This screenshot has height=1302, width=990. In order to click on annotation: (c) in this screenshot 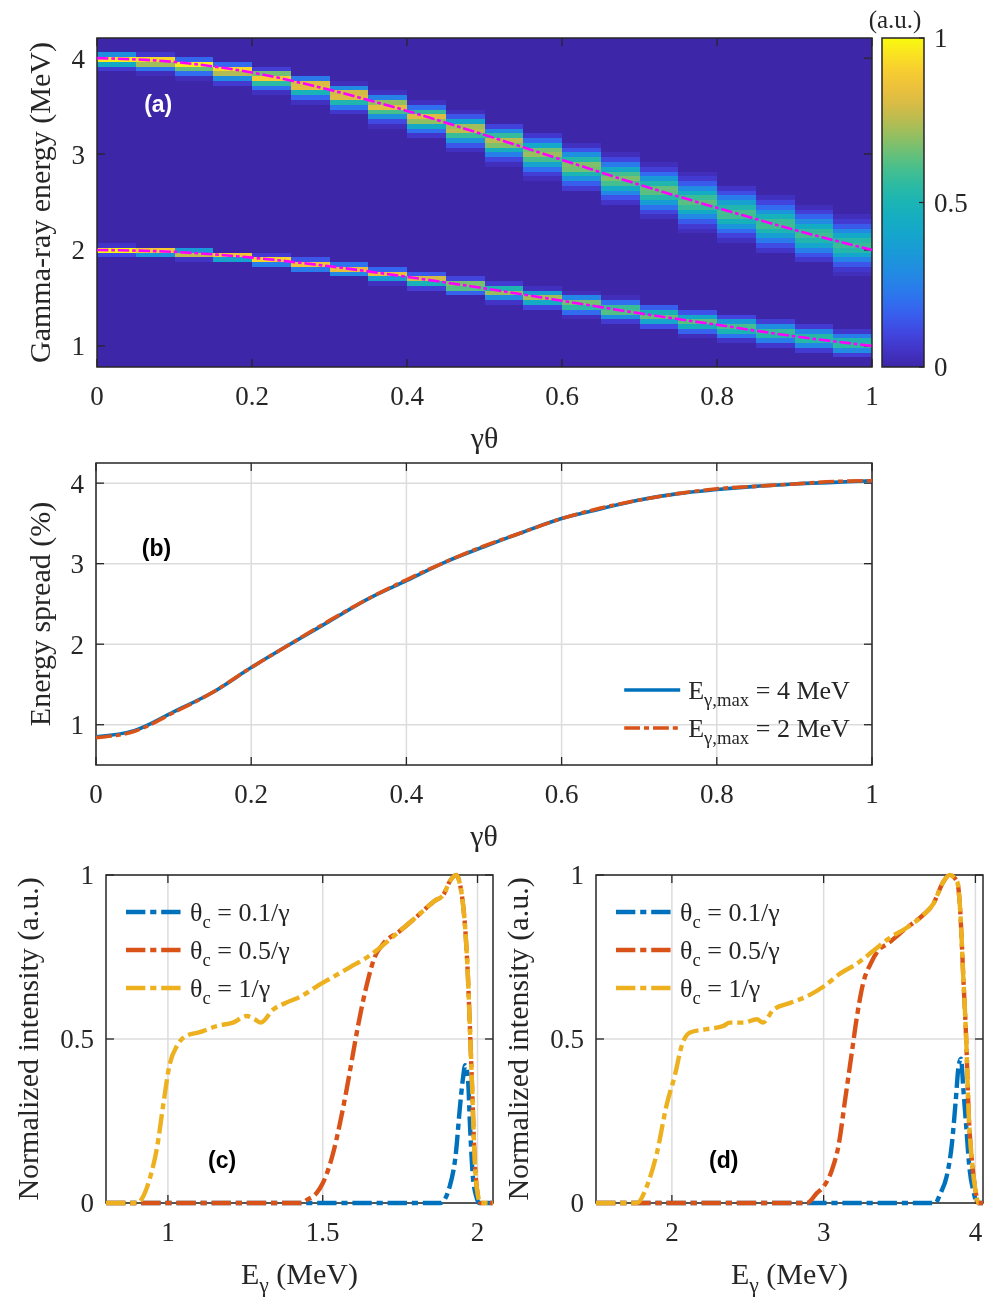, I will do `click(222, 1160)`.